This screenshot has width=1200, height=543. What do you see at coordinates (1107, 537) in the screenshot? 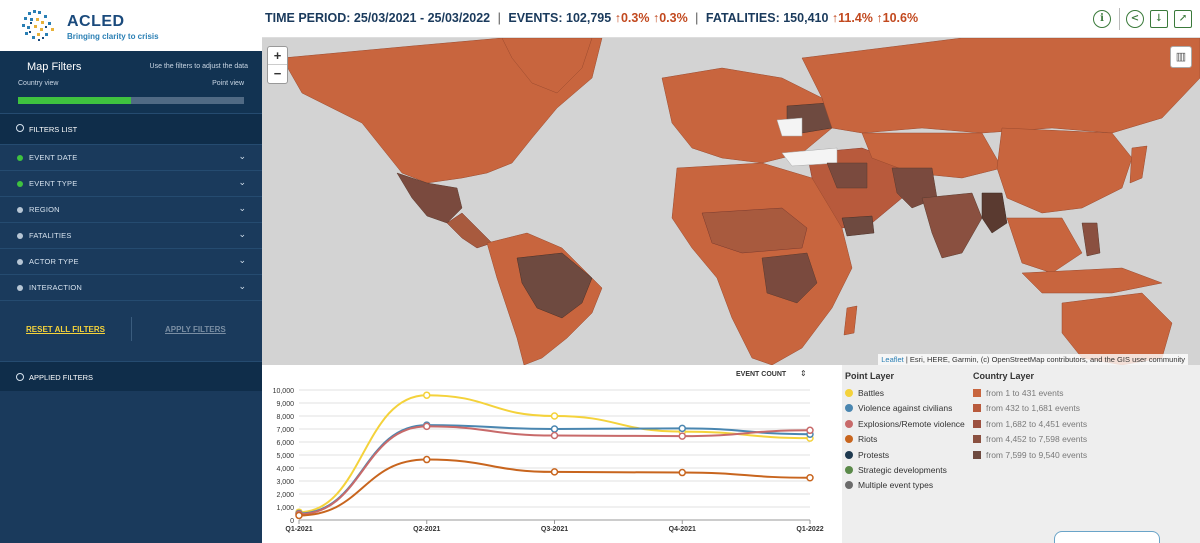
I see `corner-widget` at bounding box center [1107, 537].